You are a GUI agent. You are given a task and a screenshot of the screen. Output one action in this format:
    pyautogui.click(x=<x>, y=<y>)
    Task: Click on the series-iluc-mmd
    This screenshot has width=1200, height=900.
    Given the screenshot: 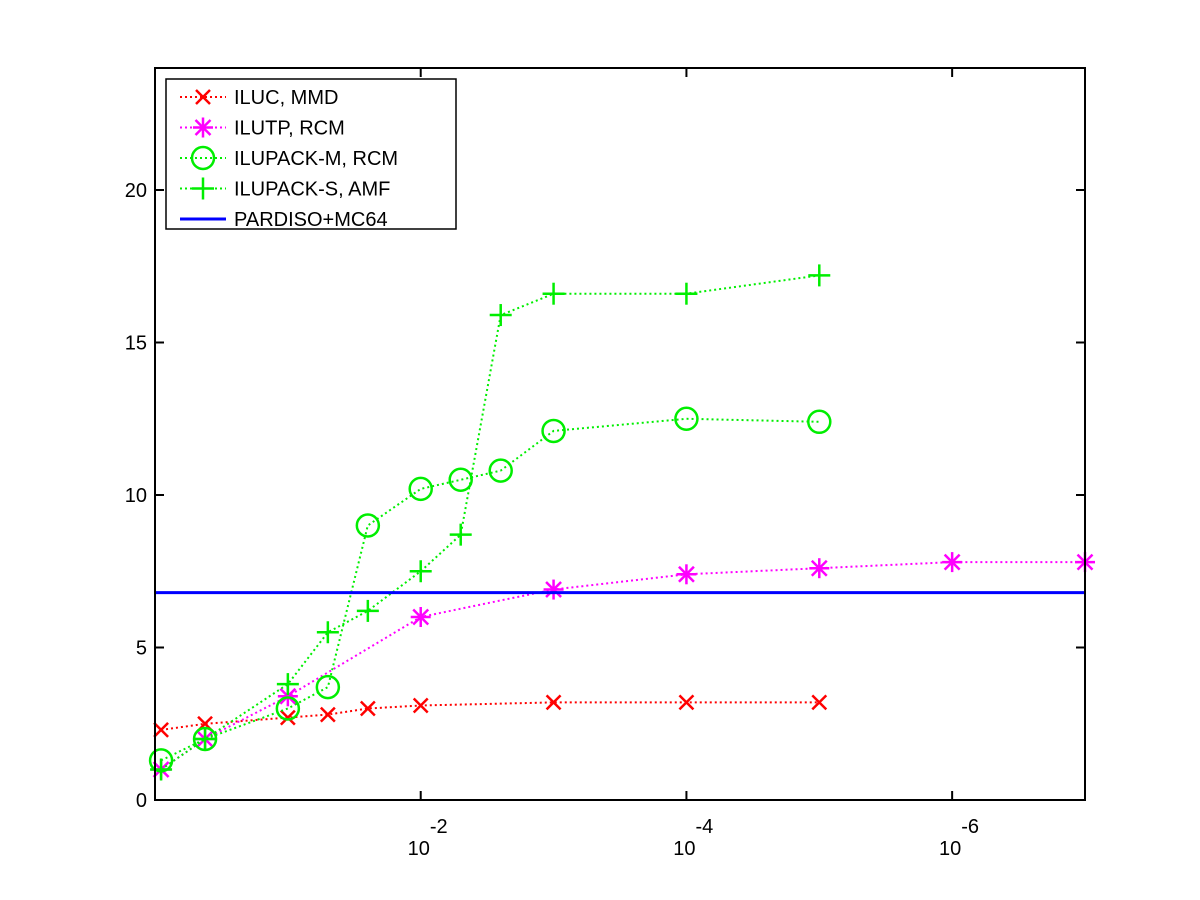 What is the action you would take?
    pyautogui.click(x=490, y=716)
    